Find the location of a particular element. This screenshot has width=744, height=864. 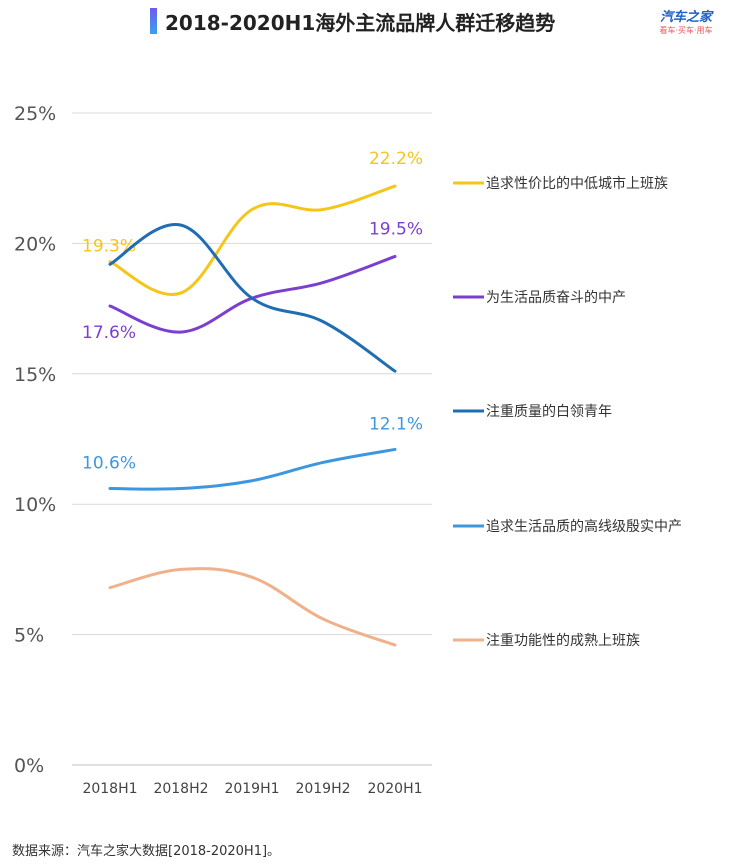

data-label: 22.2% is located at coordinates (396, 159).